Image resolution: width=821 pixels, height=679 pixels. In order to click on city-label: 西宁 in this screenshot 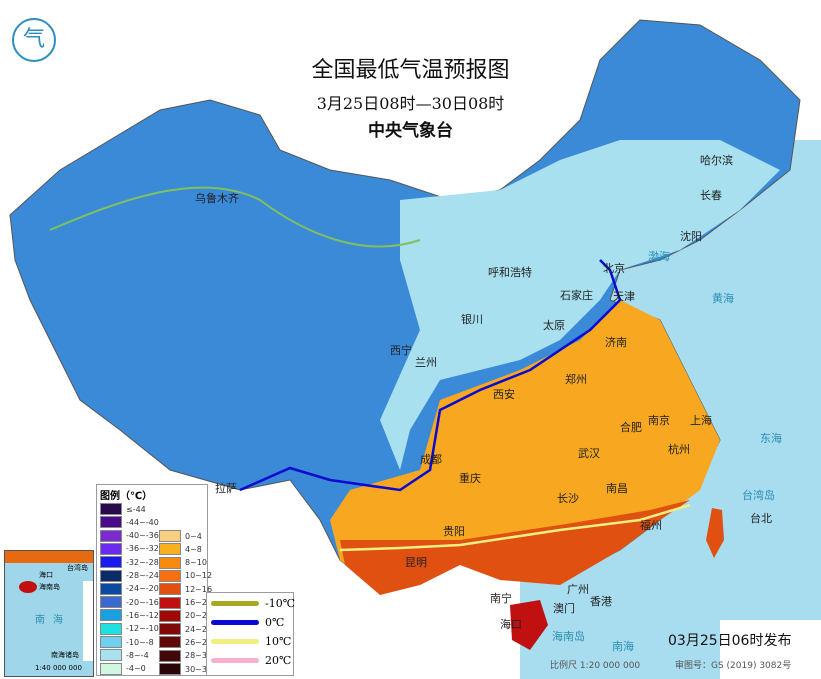, I will do `click(401, 350)`.